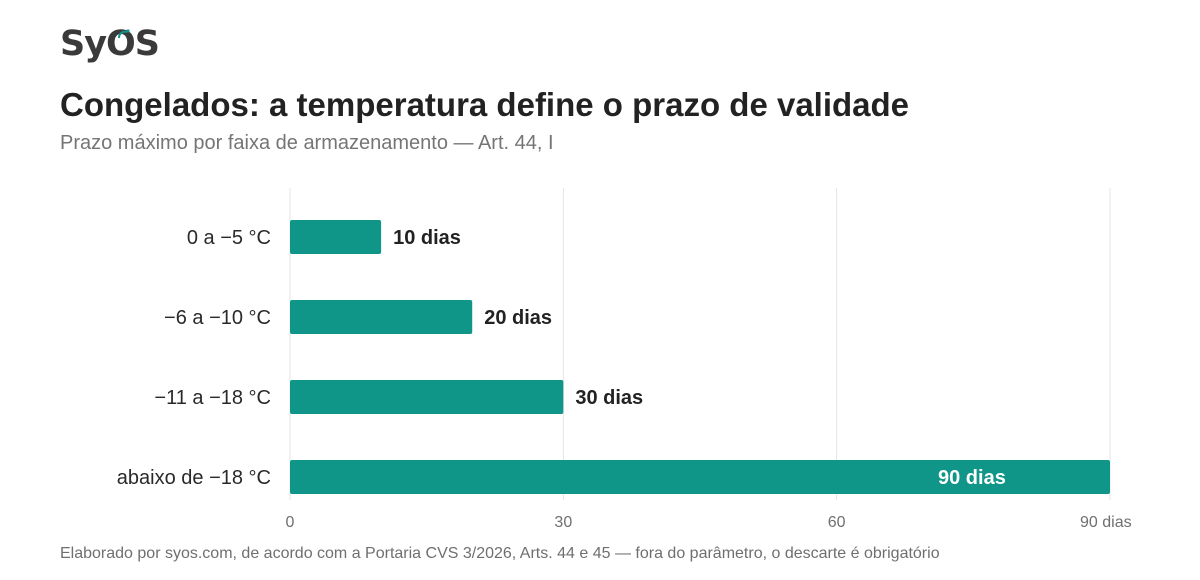 This screenshot has height=580, width=1200. What do you see at coordinates (609, 398) in the screenshot?
I see `data-label-2: 30 dias` at bounding box center [609, 398].